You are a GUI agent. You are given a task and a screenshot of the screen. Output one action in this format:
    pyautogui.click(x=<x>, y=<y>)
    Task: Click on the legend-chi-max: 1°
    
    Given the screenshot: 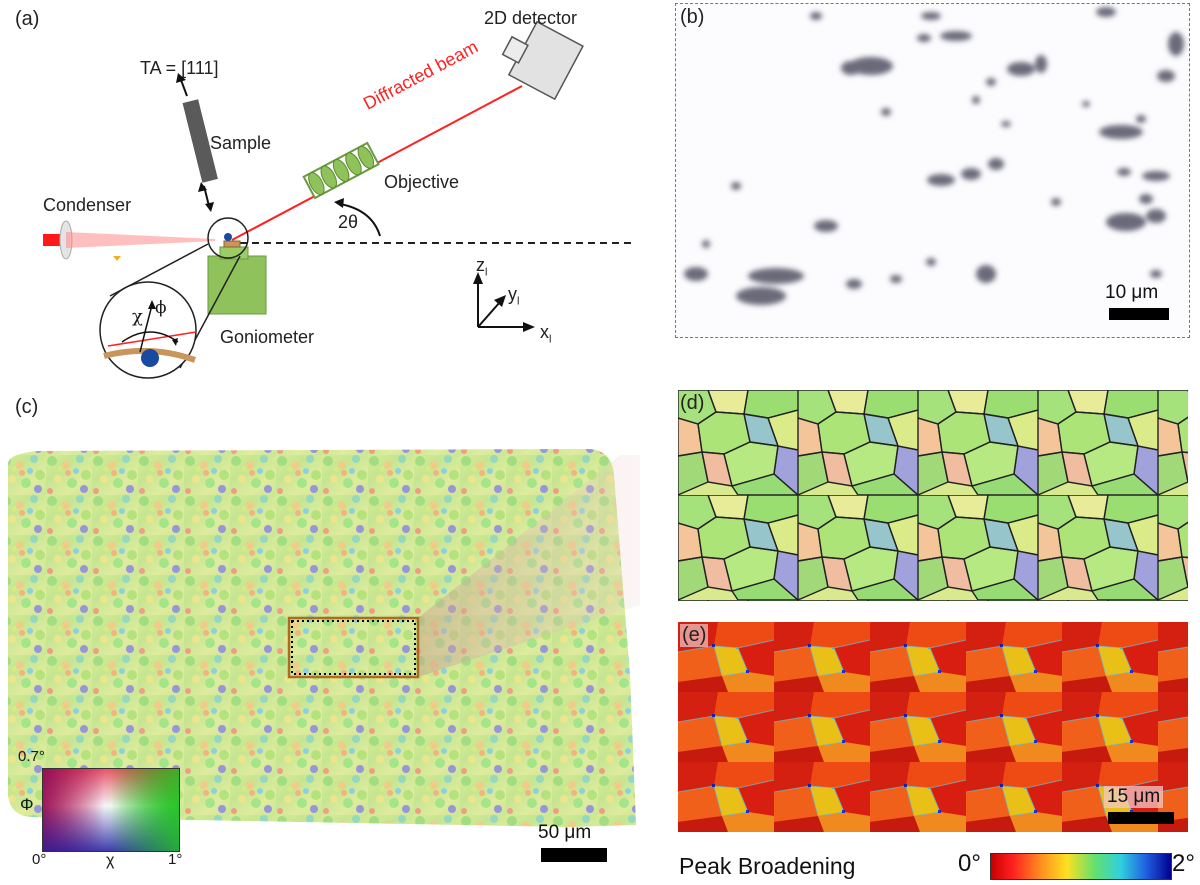 What is the action you would take?
    pyautogui.click(x=175, y=859)
    